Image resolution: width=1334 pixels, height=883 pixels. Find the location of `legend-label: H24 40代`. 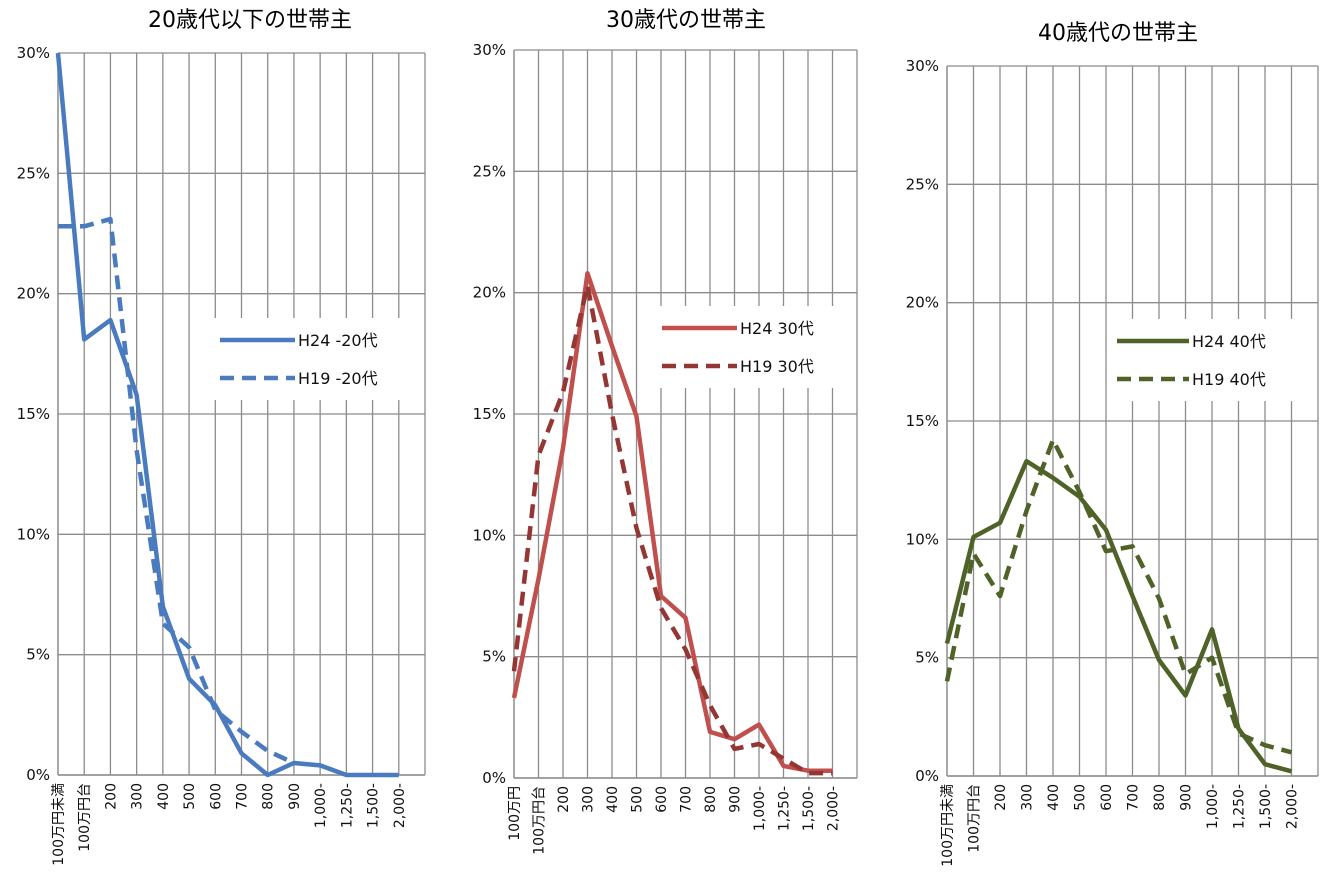

legend-label: H24 40代 is located at coordinates (1229, 341).